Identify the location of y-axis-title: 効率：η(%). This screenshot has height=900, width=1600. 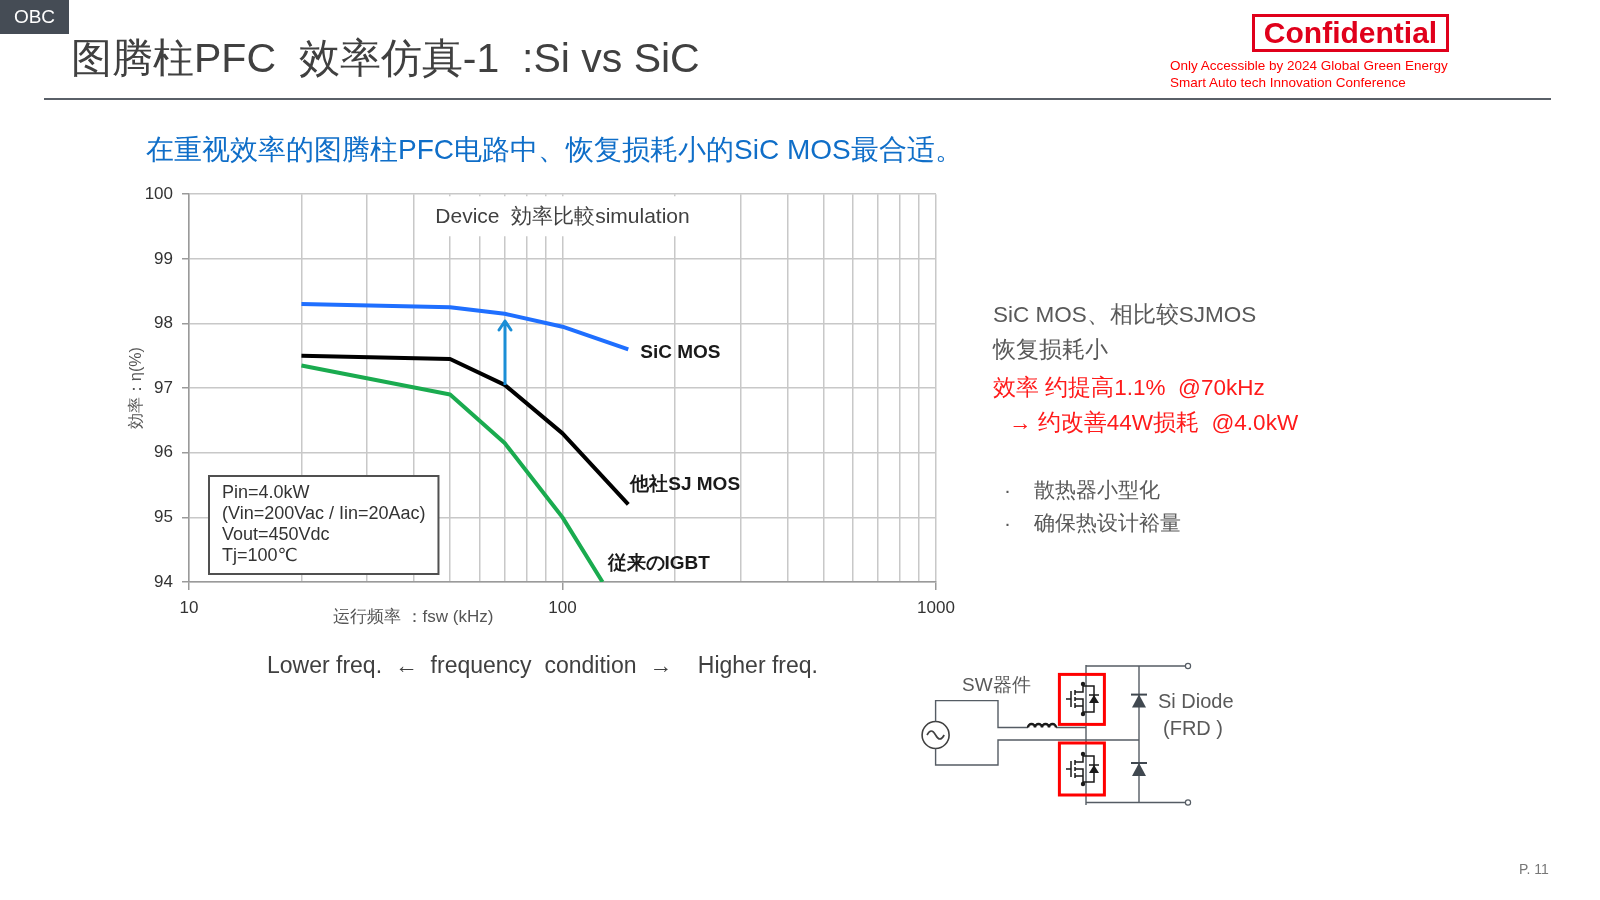
(136, 388).